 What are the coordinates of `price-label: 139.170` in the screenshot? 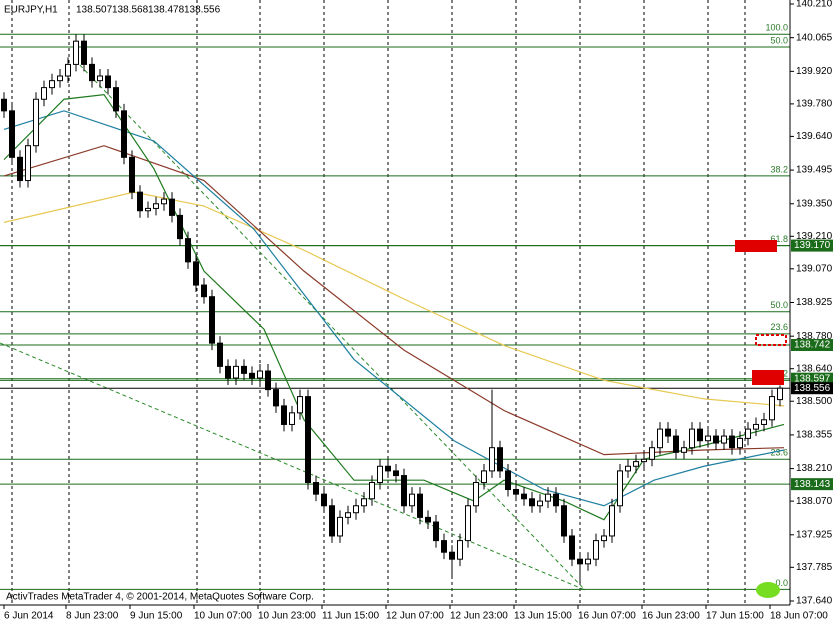 It's located at (812, 245).